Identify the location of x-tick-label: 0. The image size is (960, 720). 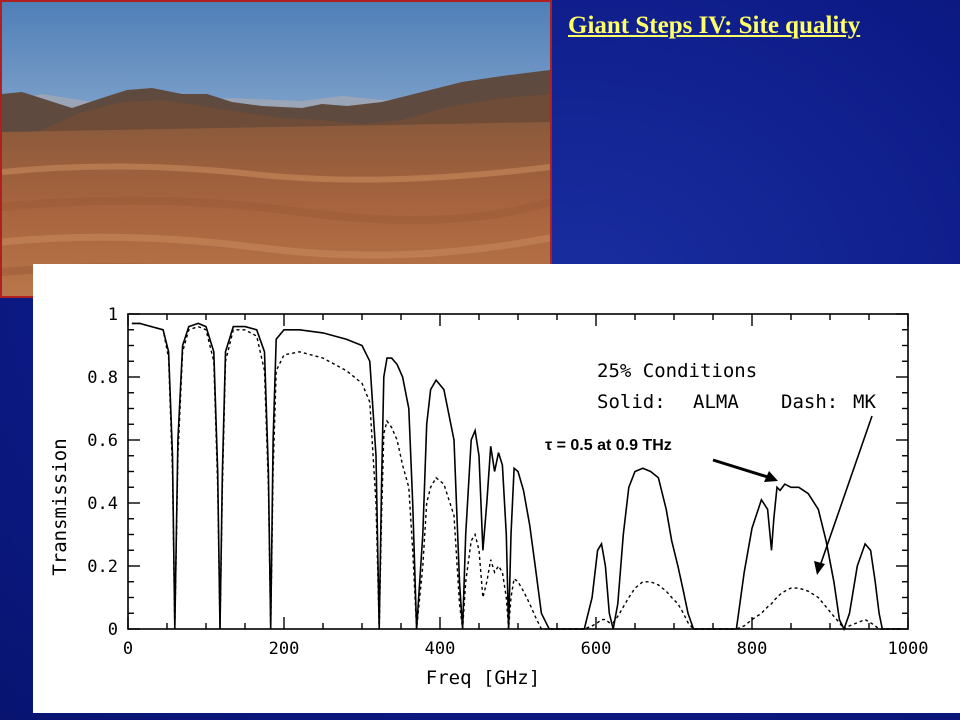
(128, 649).